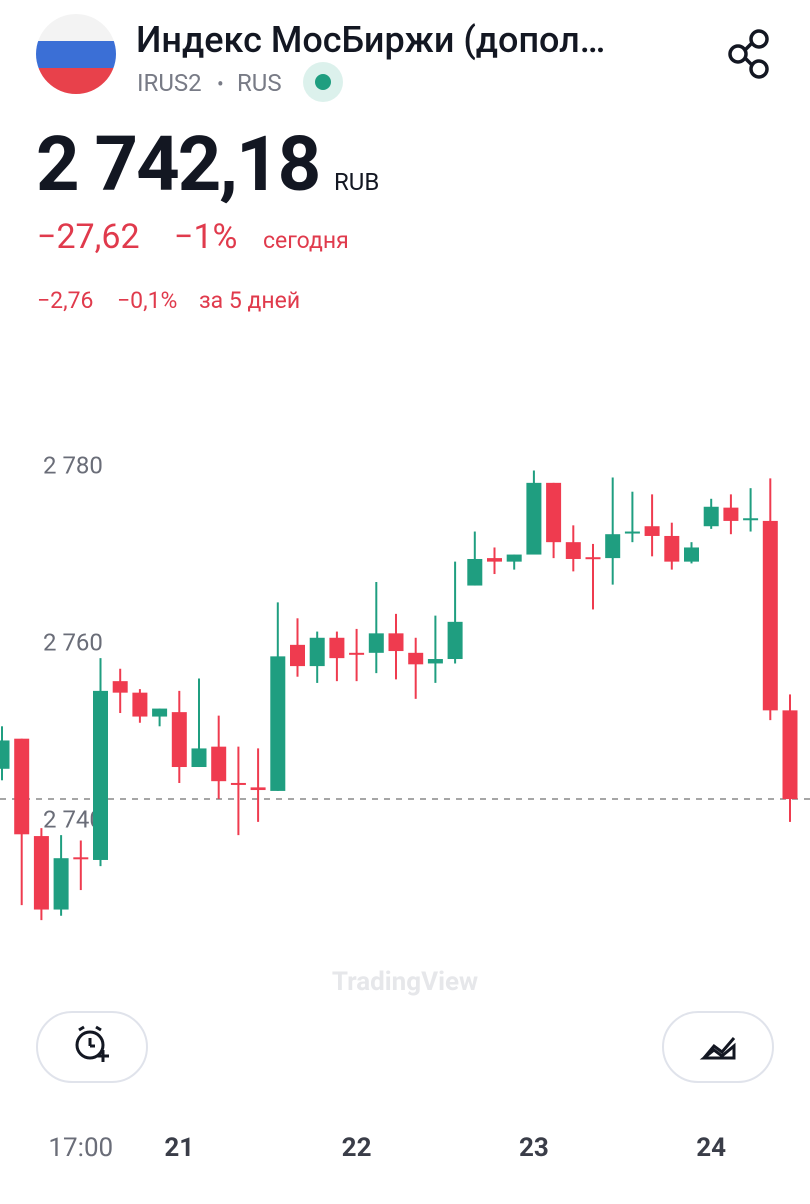 The image size is (810, 1204). Describe the element at coordinates (306, 240) in the screenshot. I see `today-label: сегодня` at that location.